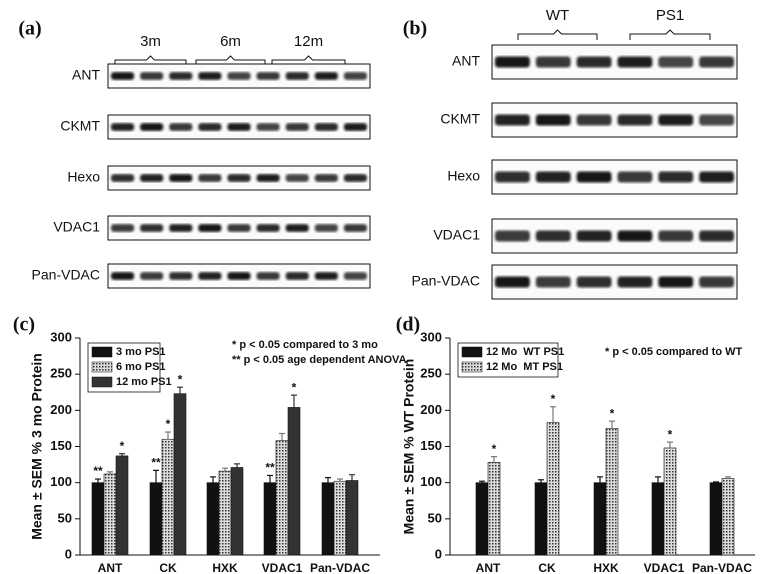  I want to click on x-tick-label: Pan-VDAC, so click(340, 567).